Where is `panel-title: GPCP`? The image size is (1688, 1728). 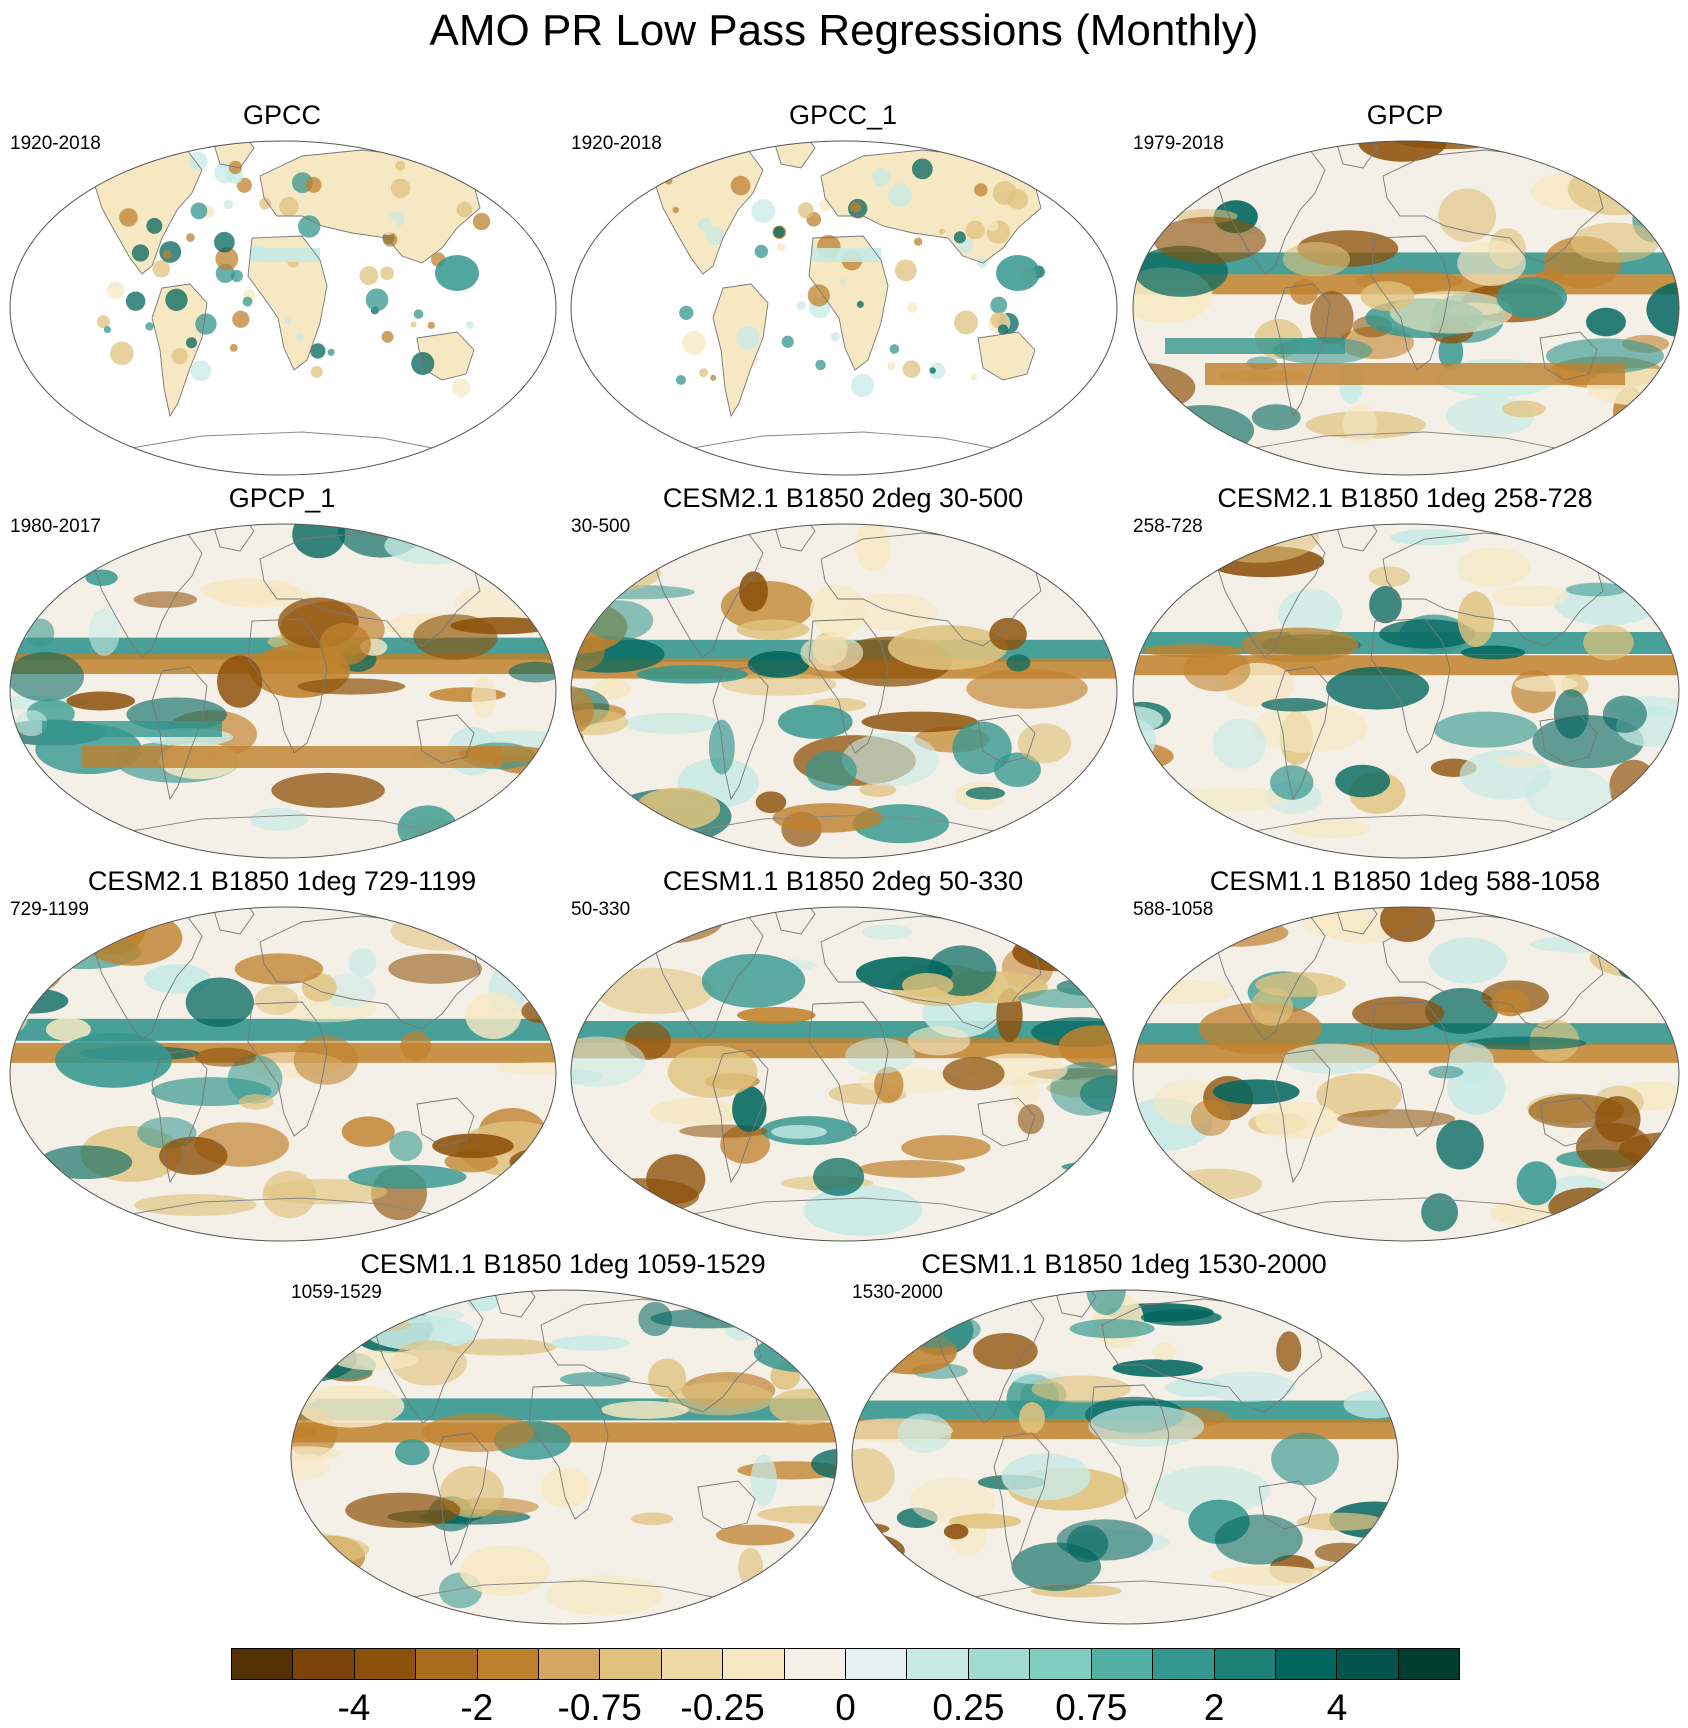 panel-title: GPCP is located at coordinates (1405, 115).